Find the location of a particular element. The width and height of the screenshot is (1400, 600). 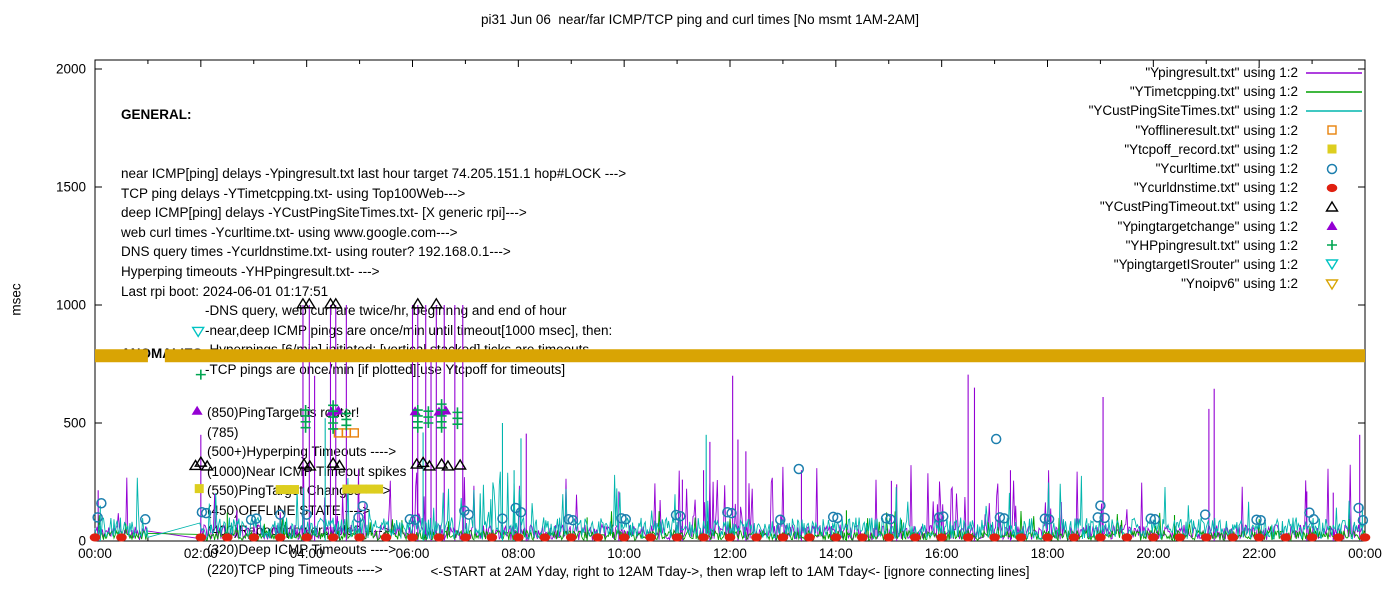

legend-triangle-filled-icon is located at coordinates (1332, 226).